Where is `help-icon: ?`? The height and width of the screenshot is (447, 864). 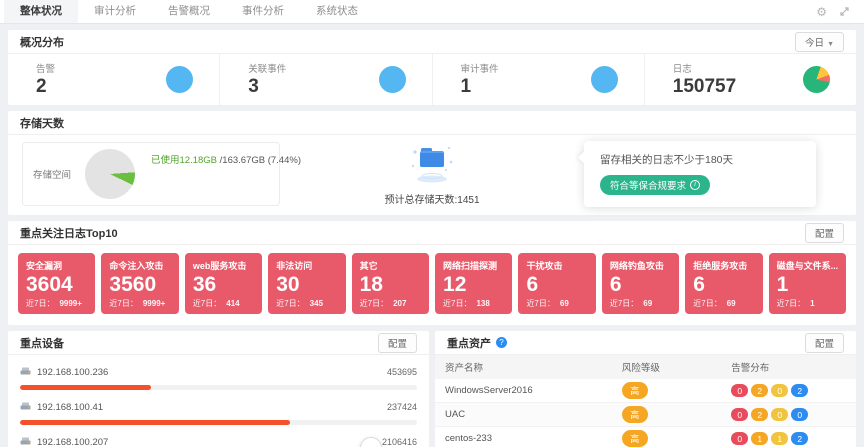 help-icon: ? is located at coordinates (501, 342).